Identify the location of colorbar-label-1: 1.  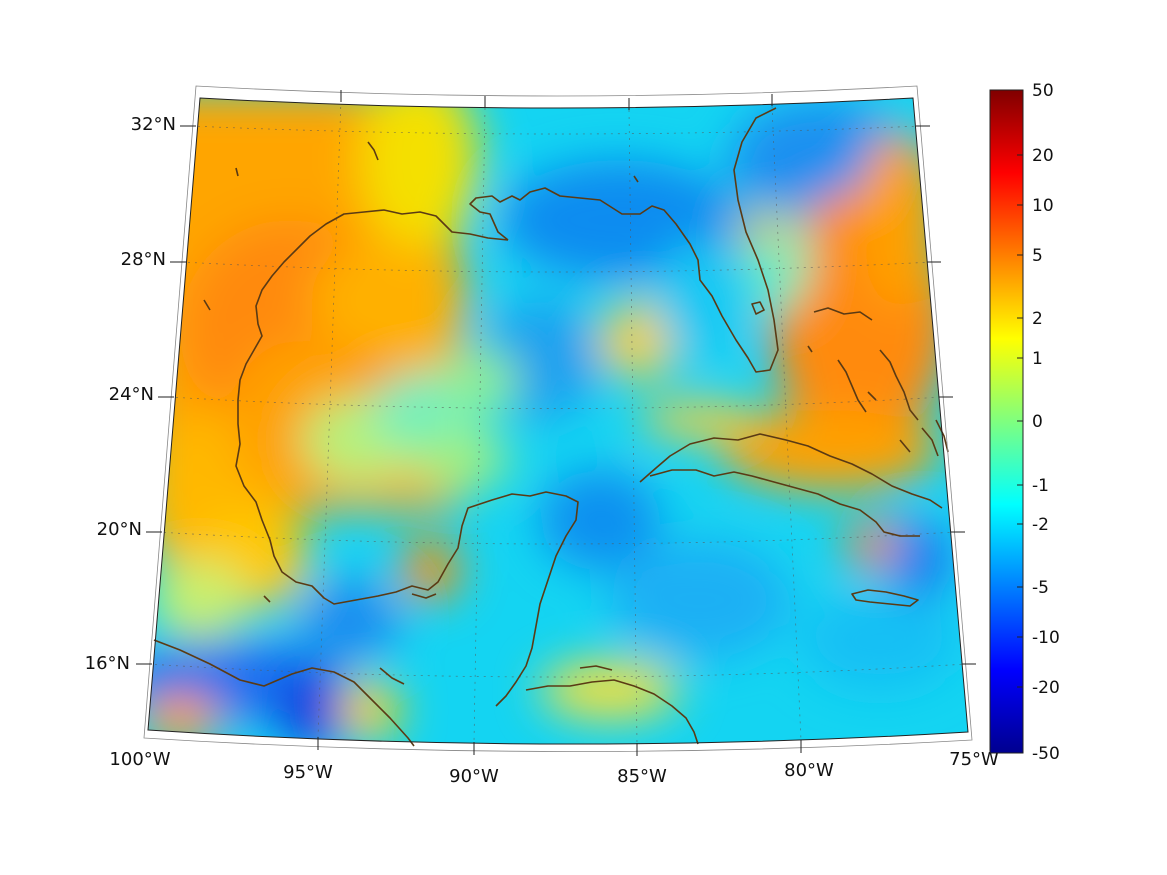
(1037, 359).